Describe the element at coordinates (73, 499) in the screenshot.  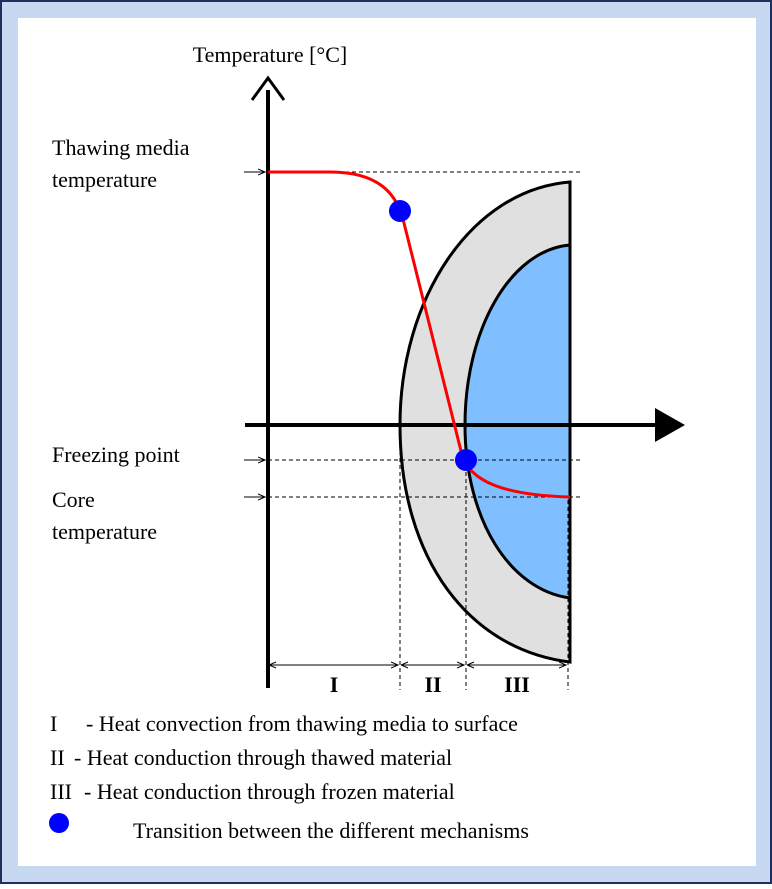
I see `level-label: Core` at that location.